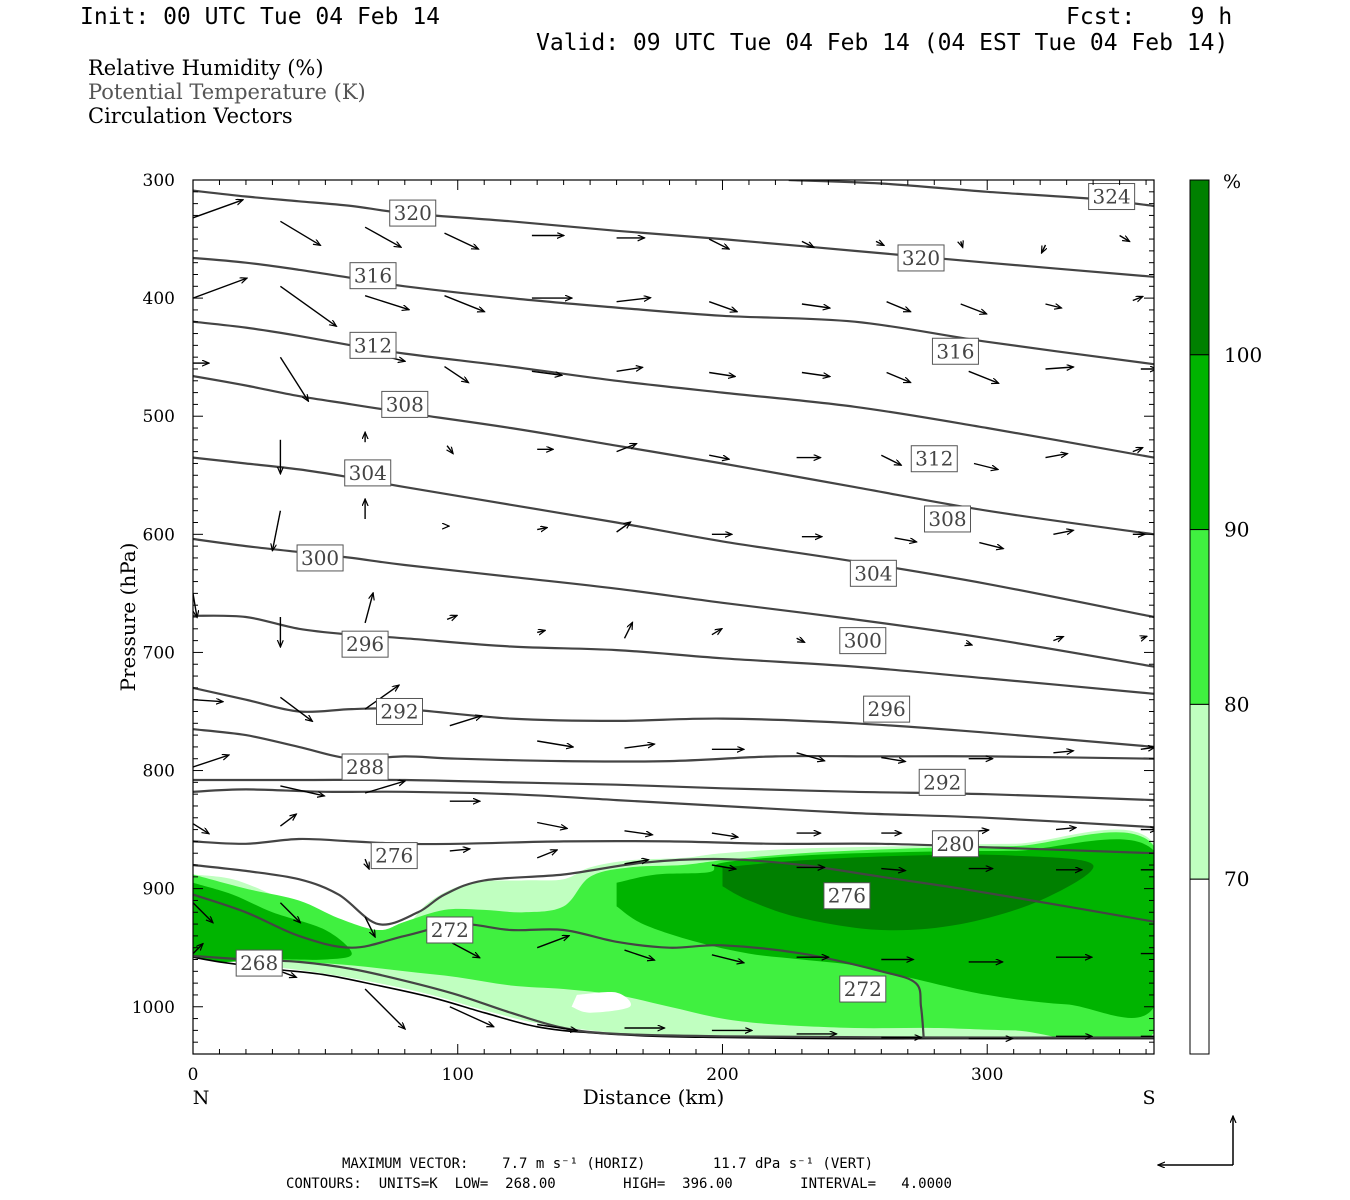  What do you see at coordinates (259, 963) in the screenshot?
I see `contour-label-268: 268` at bounding box center [259, 963].